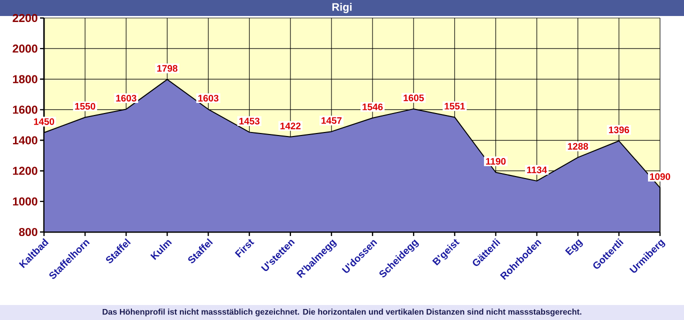 This screenshot has width=684, height=320. I want to click on data-label: 1288, so click(578, 146).